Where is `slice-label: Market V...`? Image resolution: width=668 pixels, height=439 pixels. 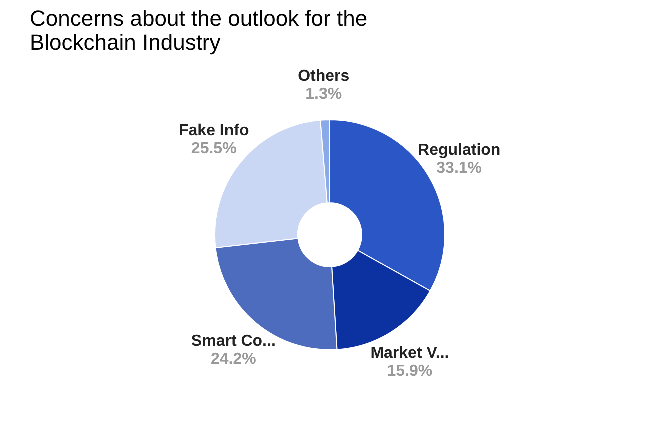
slice-label: Market V... is located at coordinates (410, 353).